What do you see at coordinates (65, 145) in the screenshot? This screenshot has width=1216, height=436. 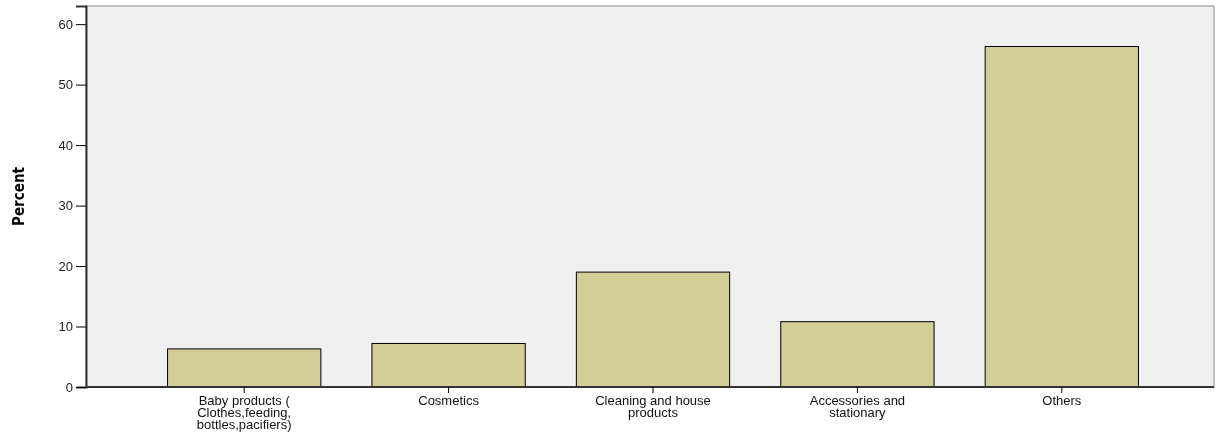 I see `y-tick-label: 40` at bounding box center [65, 145].